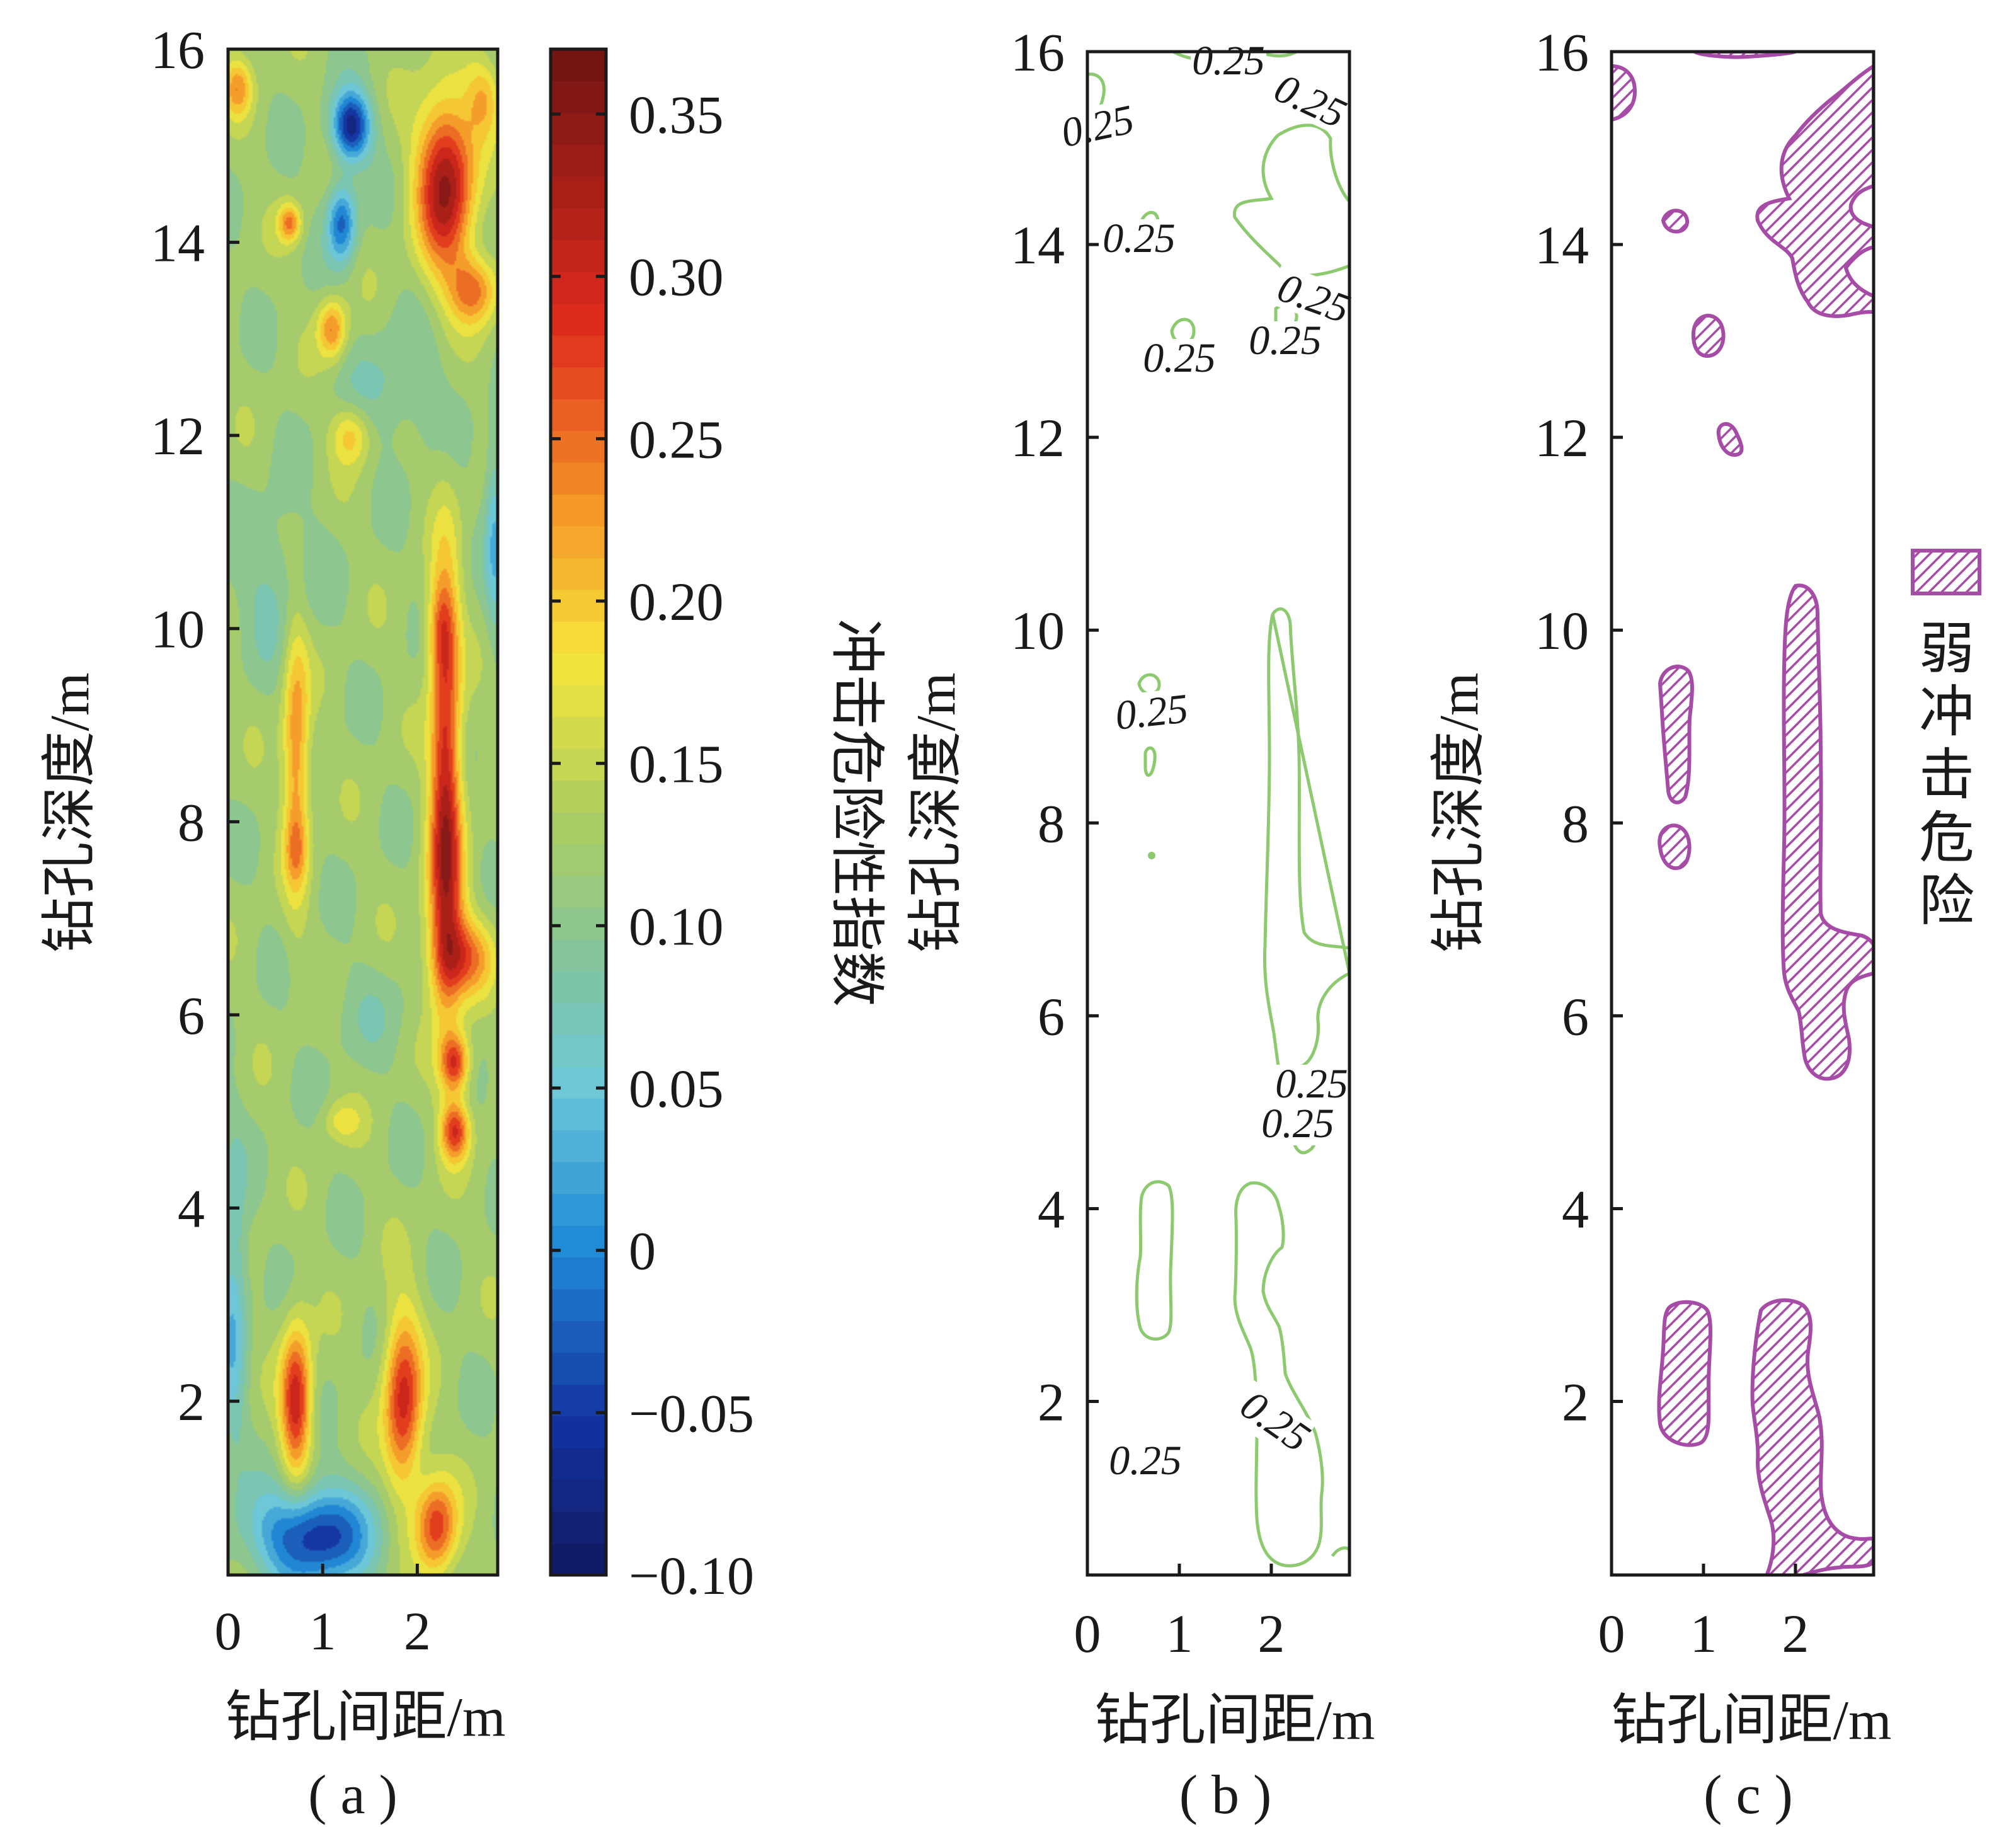 The height and width of the screenshot is (1827, 2016). What do you see at coordinates (691, 1575) in the screenshot?
I see `colorbar-tick-label: −0.10` at bounding box center [691, 1575].